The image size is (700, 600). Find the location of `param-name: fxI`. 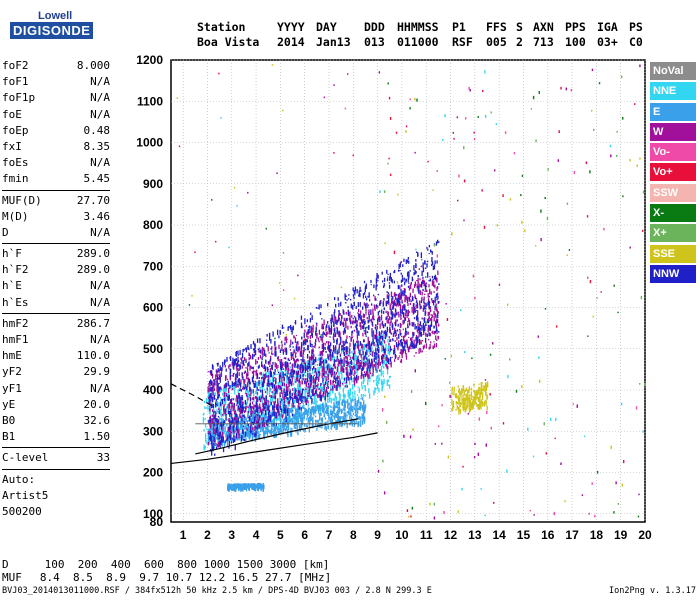

param-name: fxI is located at coordinates (12, 146).